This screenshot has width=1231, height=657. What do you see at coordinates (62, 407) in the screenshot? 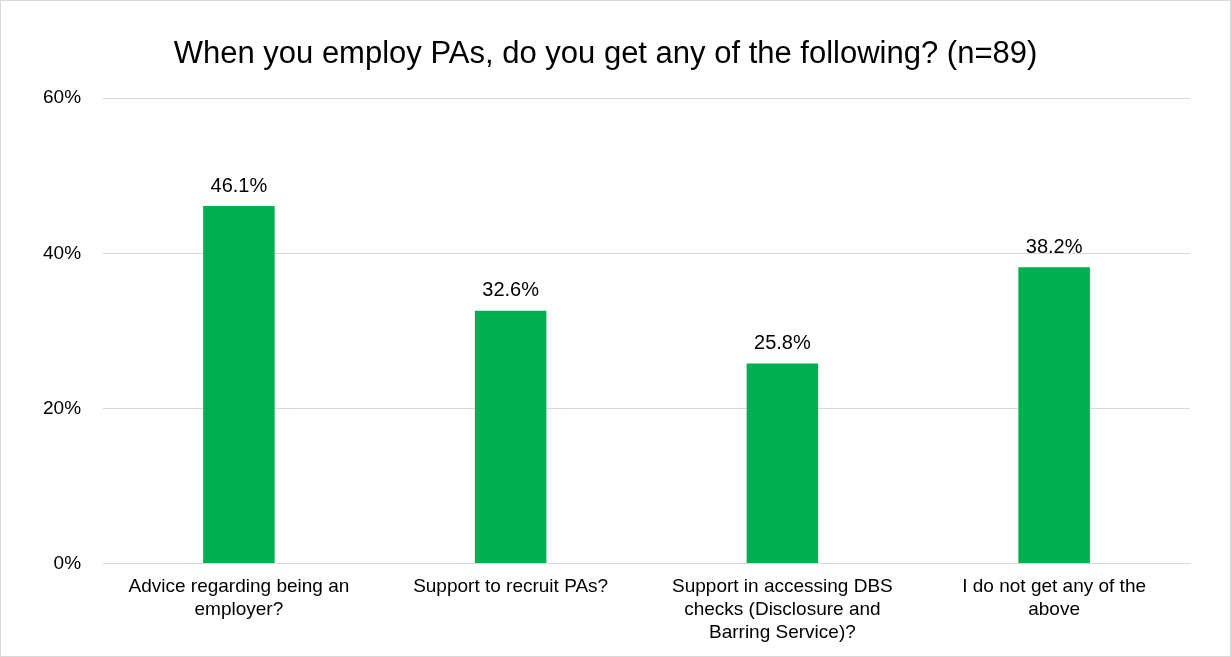
I see `y-tick-label: 20%` at bounding box center [62, 407].